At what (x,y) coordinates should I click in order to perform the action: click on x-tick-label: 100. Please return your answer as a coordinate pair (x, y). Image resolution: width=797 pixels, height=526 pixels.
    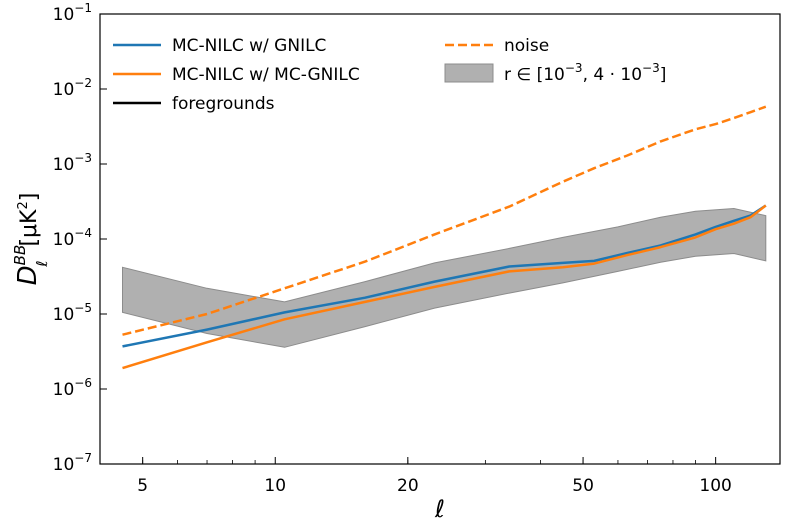
    Looking at the image, I should click on (715, 486).